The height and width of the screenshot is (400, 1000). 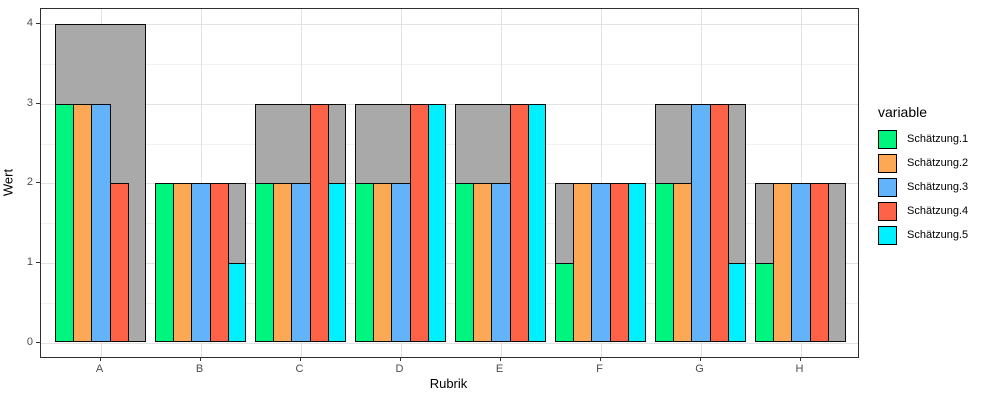 I want to click on gridline-major-y3, so click(x=449, y=104).